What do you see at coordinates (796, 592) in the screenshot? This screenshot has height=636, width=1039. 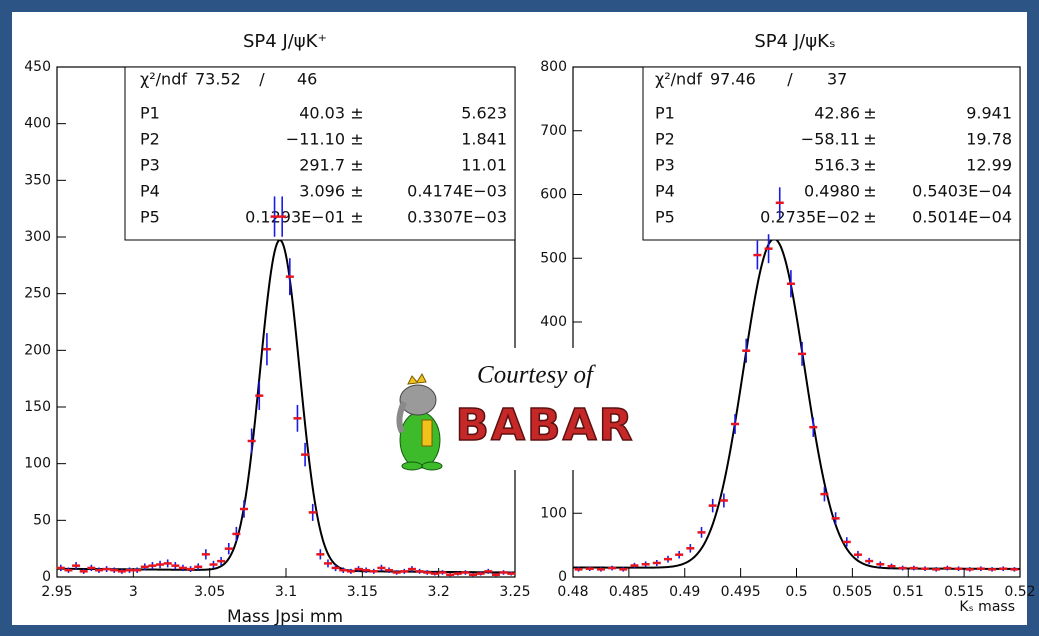 I see `x-tick-label: 0.5` at bounding box center [796, 592].